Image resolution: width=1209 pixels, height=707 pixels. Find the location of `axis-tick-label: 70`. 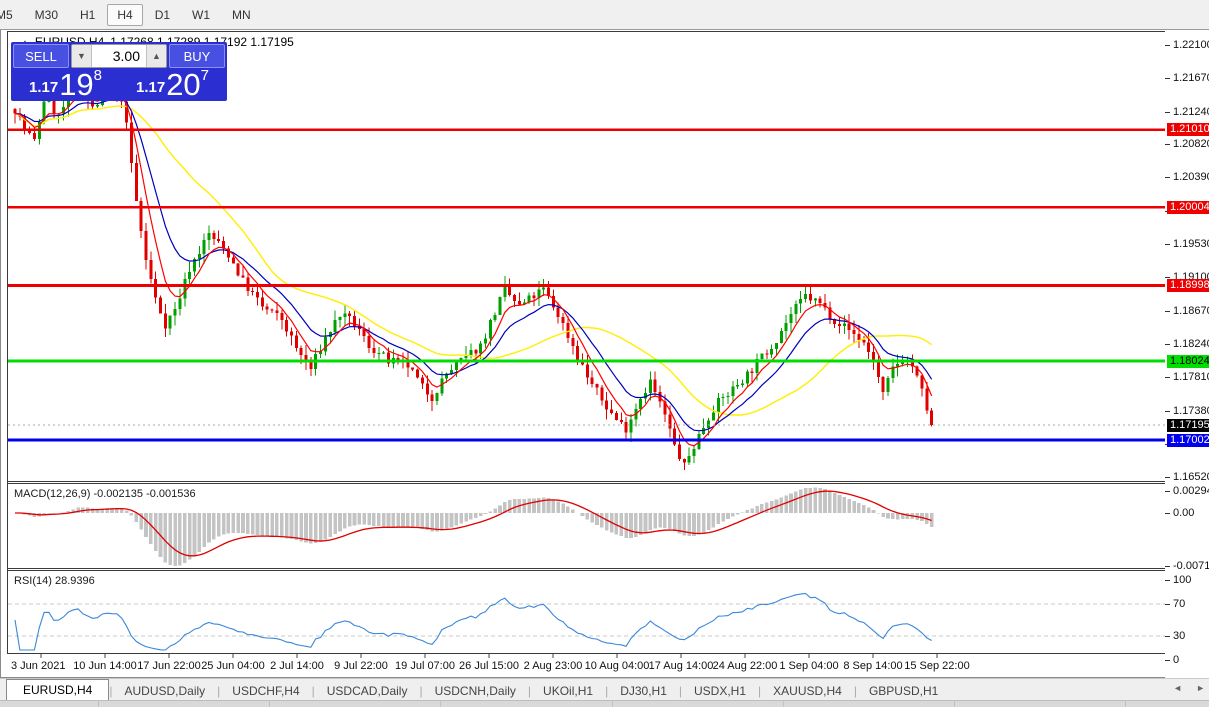

axis-tick-label: 70 is located at coordinates (1179, 604).